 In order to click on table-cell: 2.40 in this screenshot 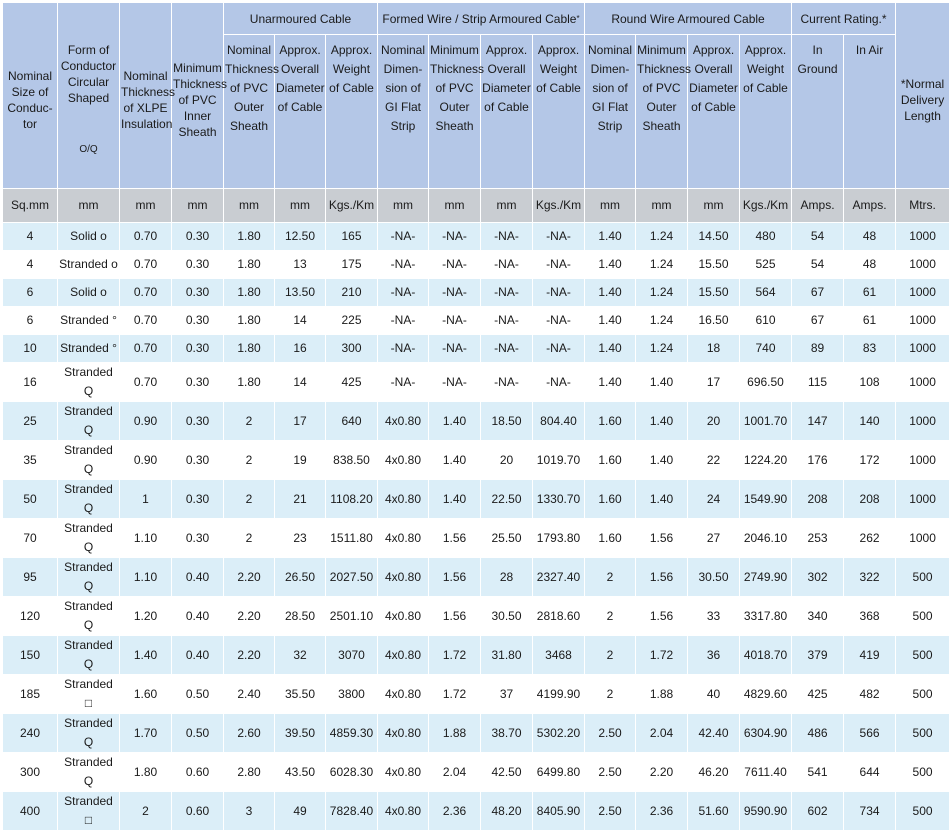, I will do `click(249, 694)`.